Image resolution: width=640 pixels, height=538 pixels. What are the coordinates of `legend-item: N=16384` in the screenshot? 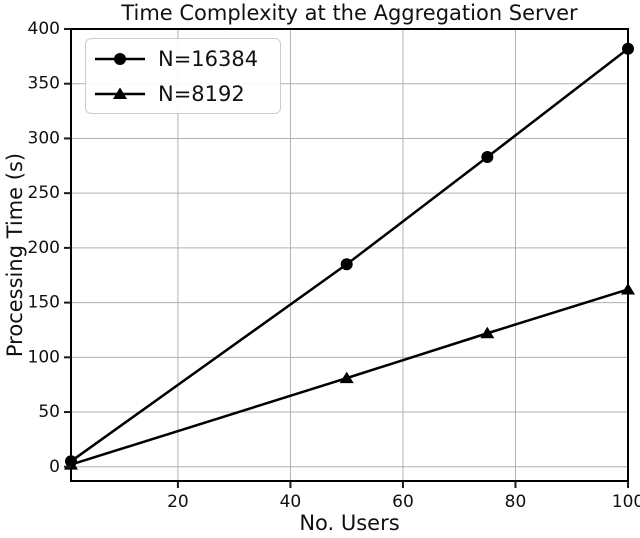 It's located at (183, 58).